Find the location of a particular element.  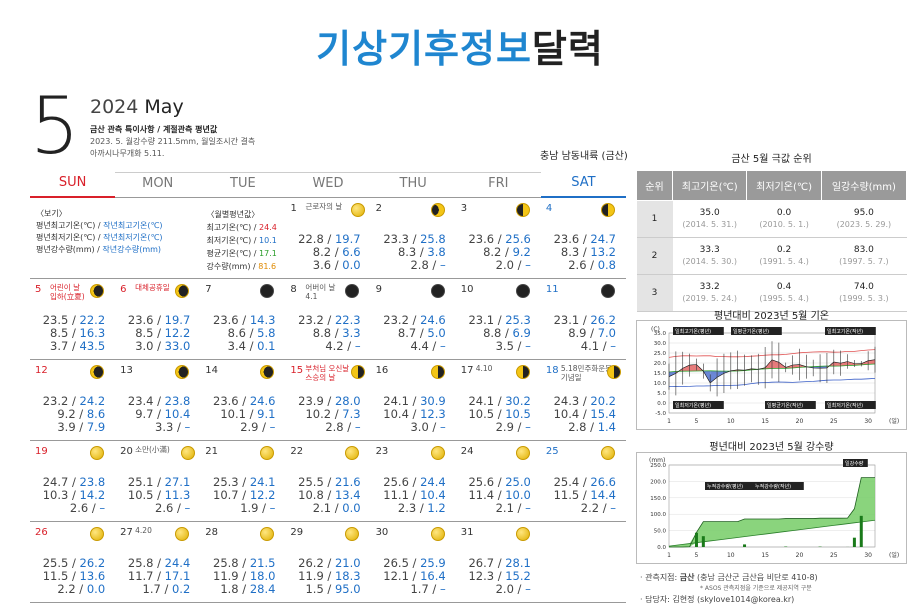

day-values: 24.3 / 20.2 10.4 / 15.4 2.8 / 1.4 is located at coordinates (584, 414).